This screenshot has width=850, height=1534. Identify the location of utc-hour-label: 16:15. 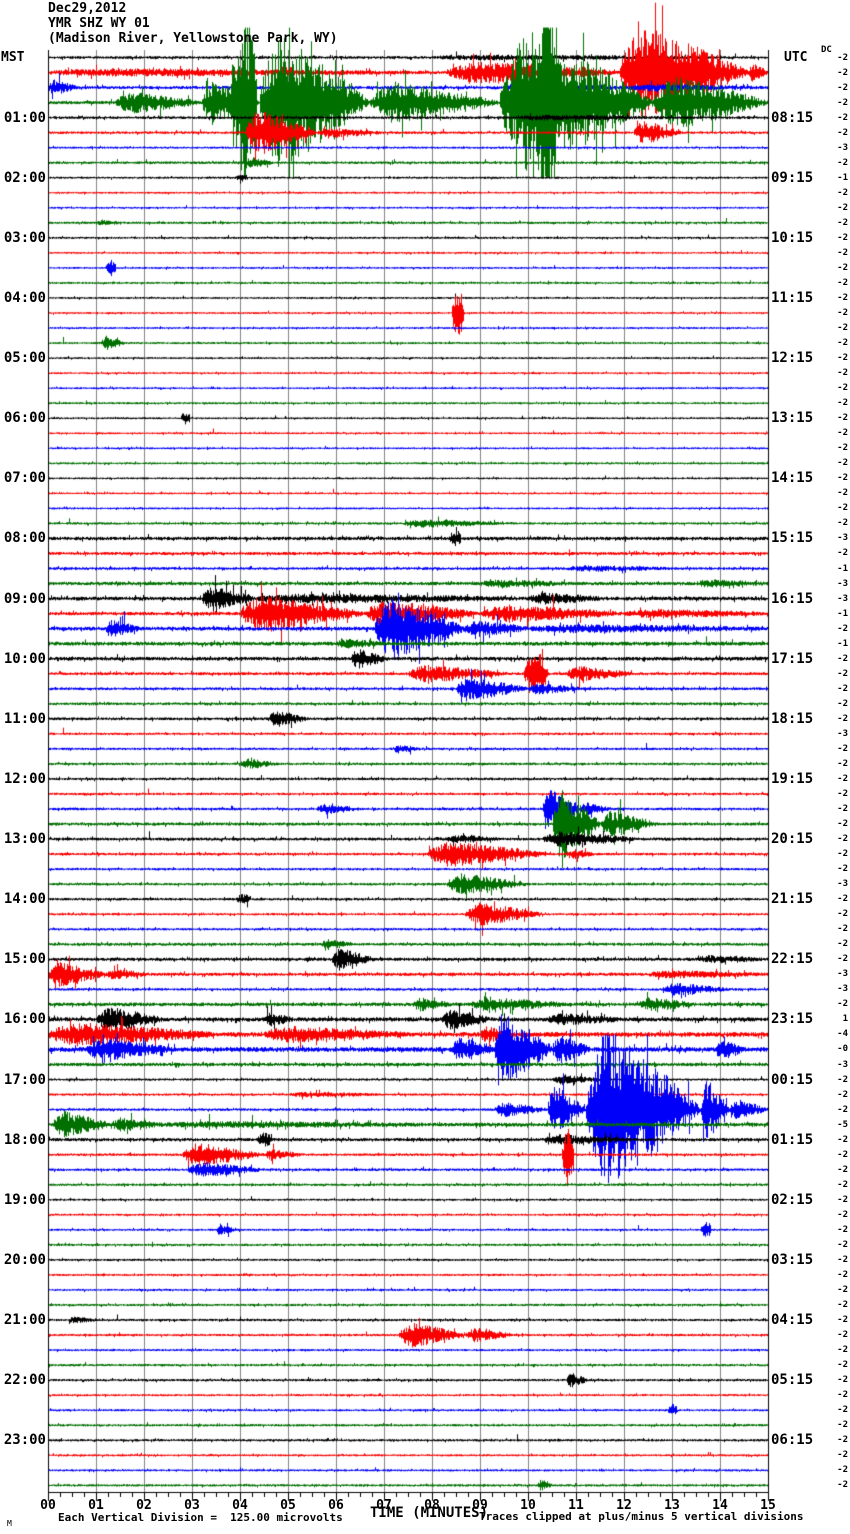
(792, 598).